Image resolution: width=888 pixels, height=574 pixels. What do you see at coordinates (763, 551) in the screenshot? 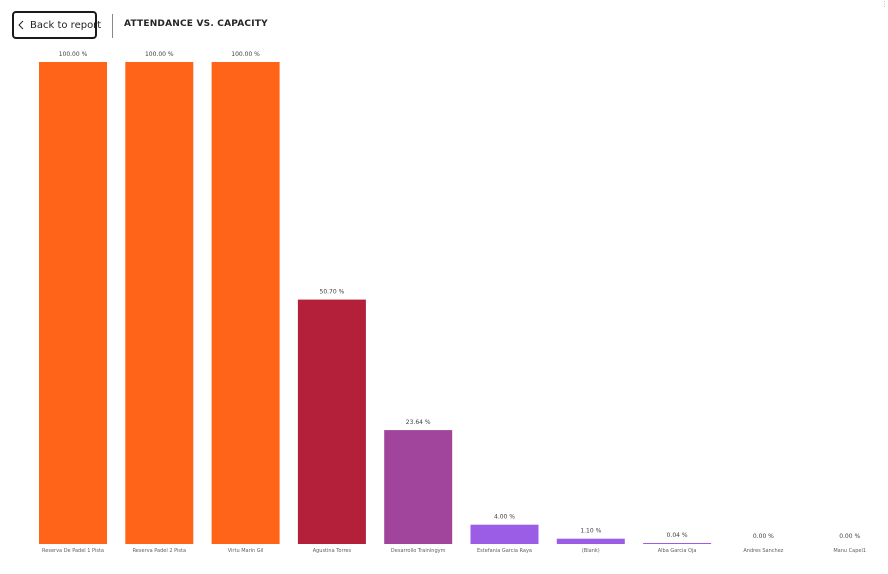
I see `x-tick-label-9: Andres Sanchez` at bounding box center [763, 551].